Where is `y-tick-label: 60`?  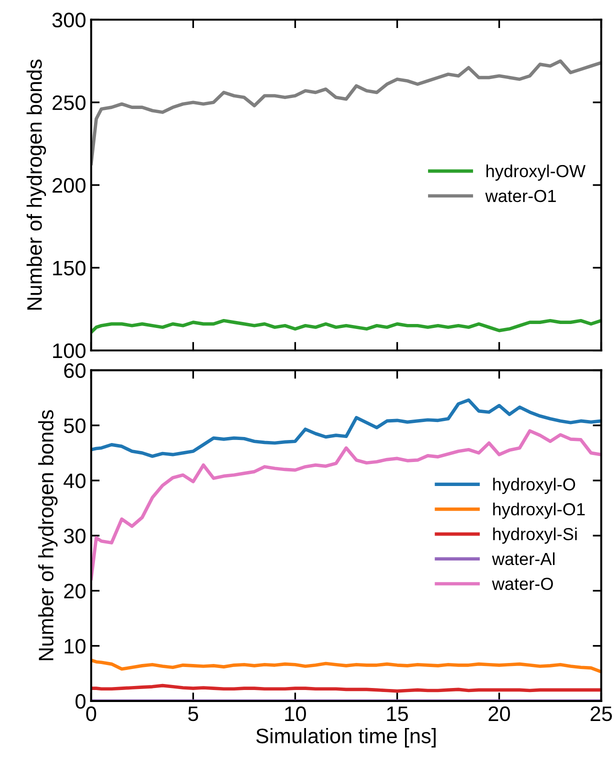
y-tick-label: 60 is located at coordinates (75, 370).